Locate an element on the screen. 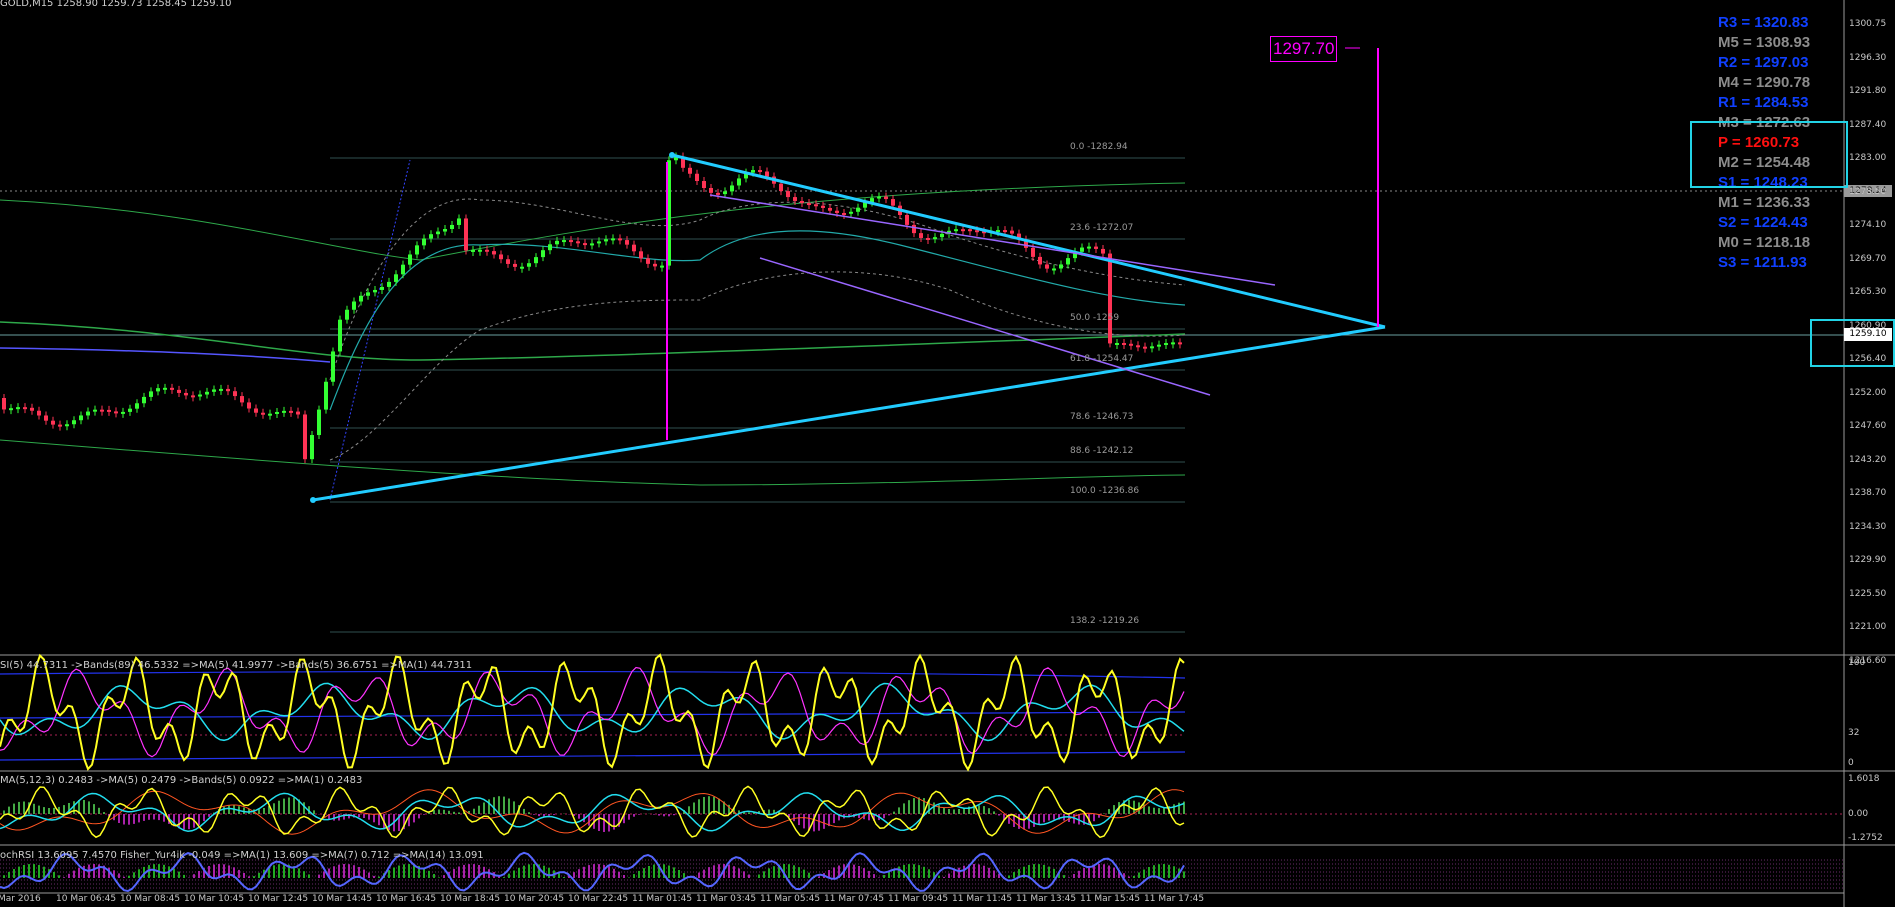 Image resolution: width=1895 pixels, height=907 pixels. fib-level-label: 0.0 -1282.94 is located at coordinates (1099, 147).